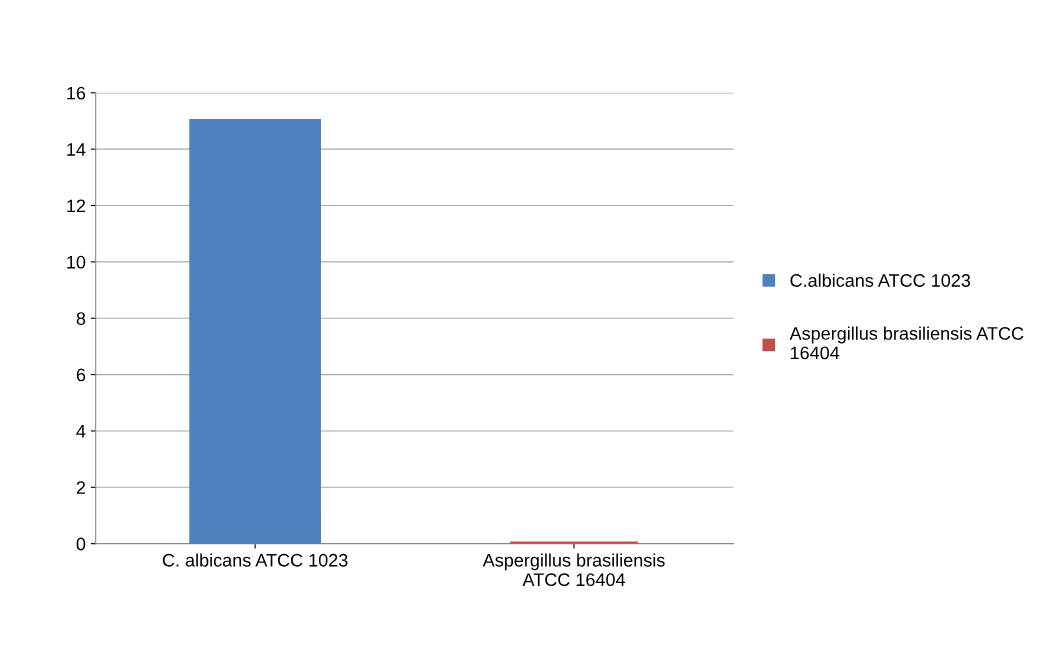 This screenshot has width=1063, height=663. I want to click on legend-label: Aspergillus brasiliensis ATCC 16404, so click(906, 343).